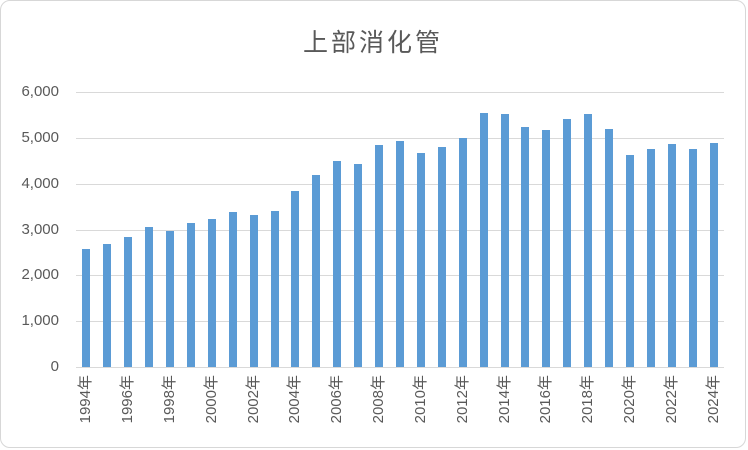 This screenshot has height=450, width=748. What do you see at coordinates (40, 321) in the screenshot?
I see `y-axis-tick-label: 1,000` at bounding box center [40, 321].